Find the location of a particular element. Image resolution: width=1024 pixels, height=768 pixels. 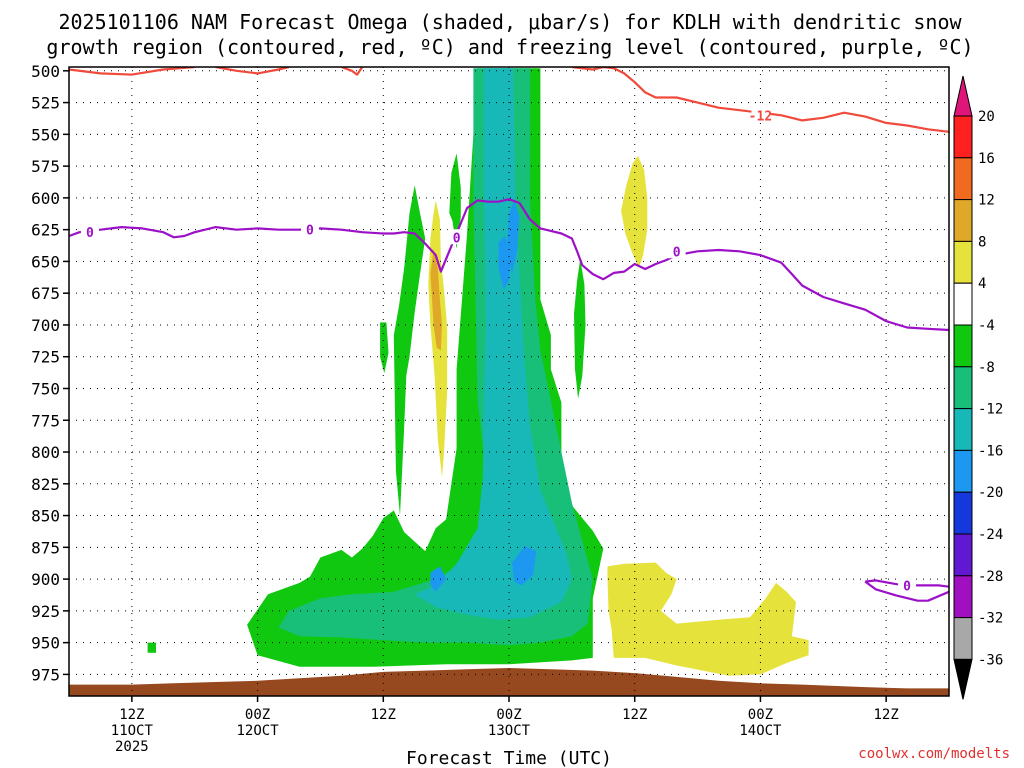

y-tick-label-725: 725 is located at coordinates (45, 357).